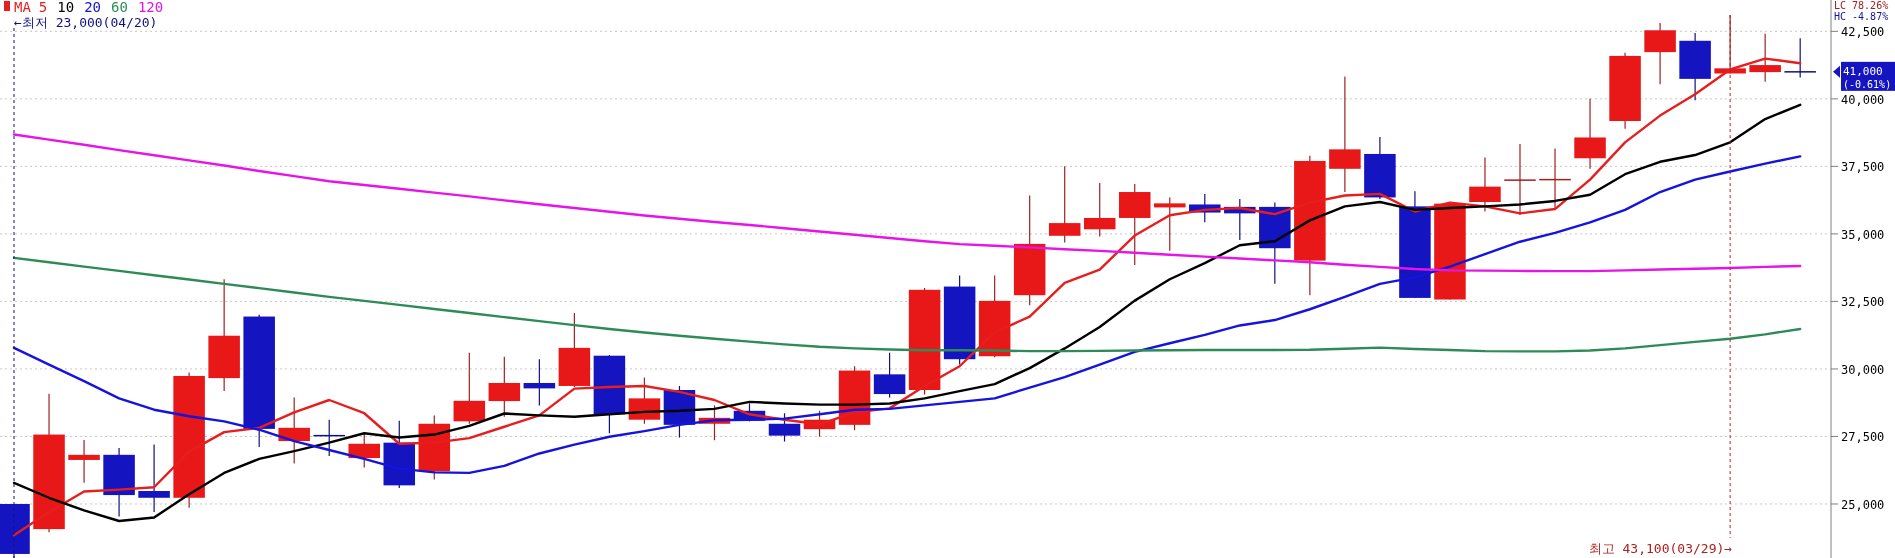 The image size is (1895, 558). Describe the element at coordinates (1863, 99) in the screenshot. I see `y-tick-label: 40,000` at that location.